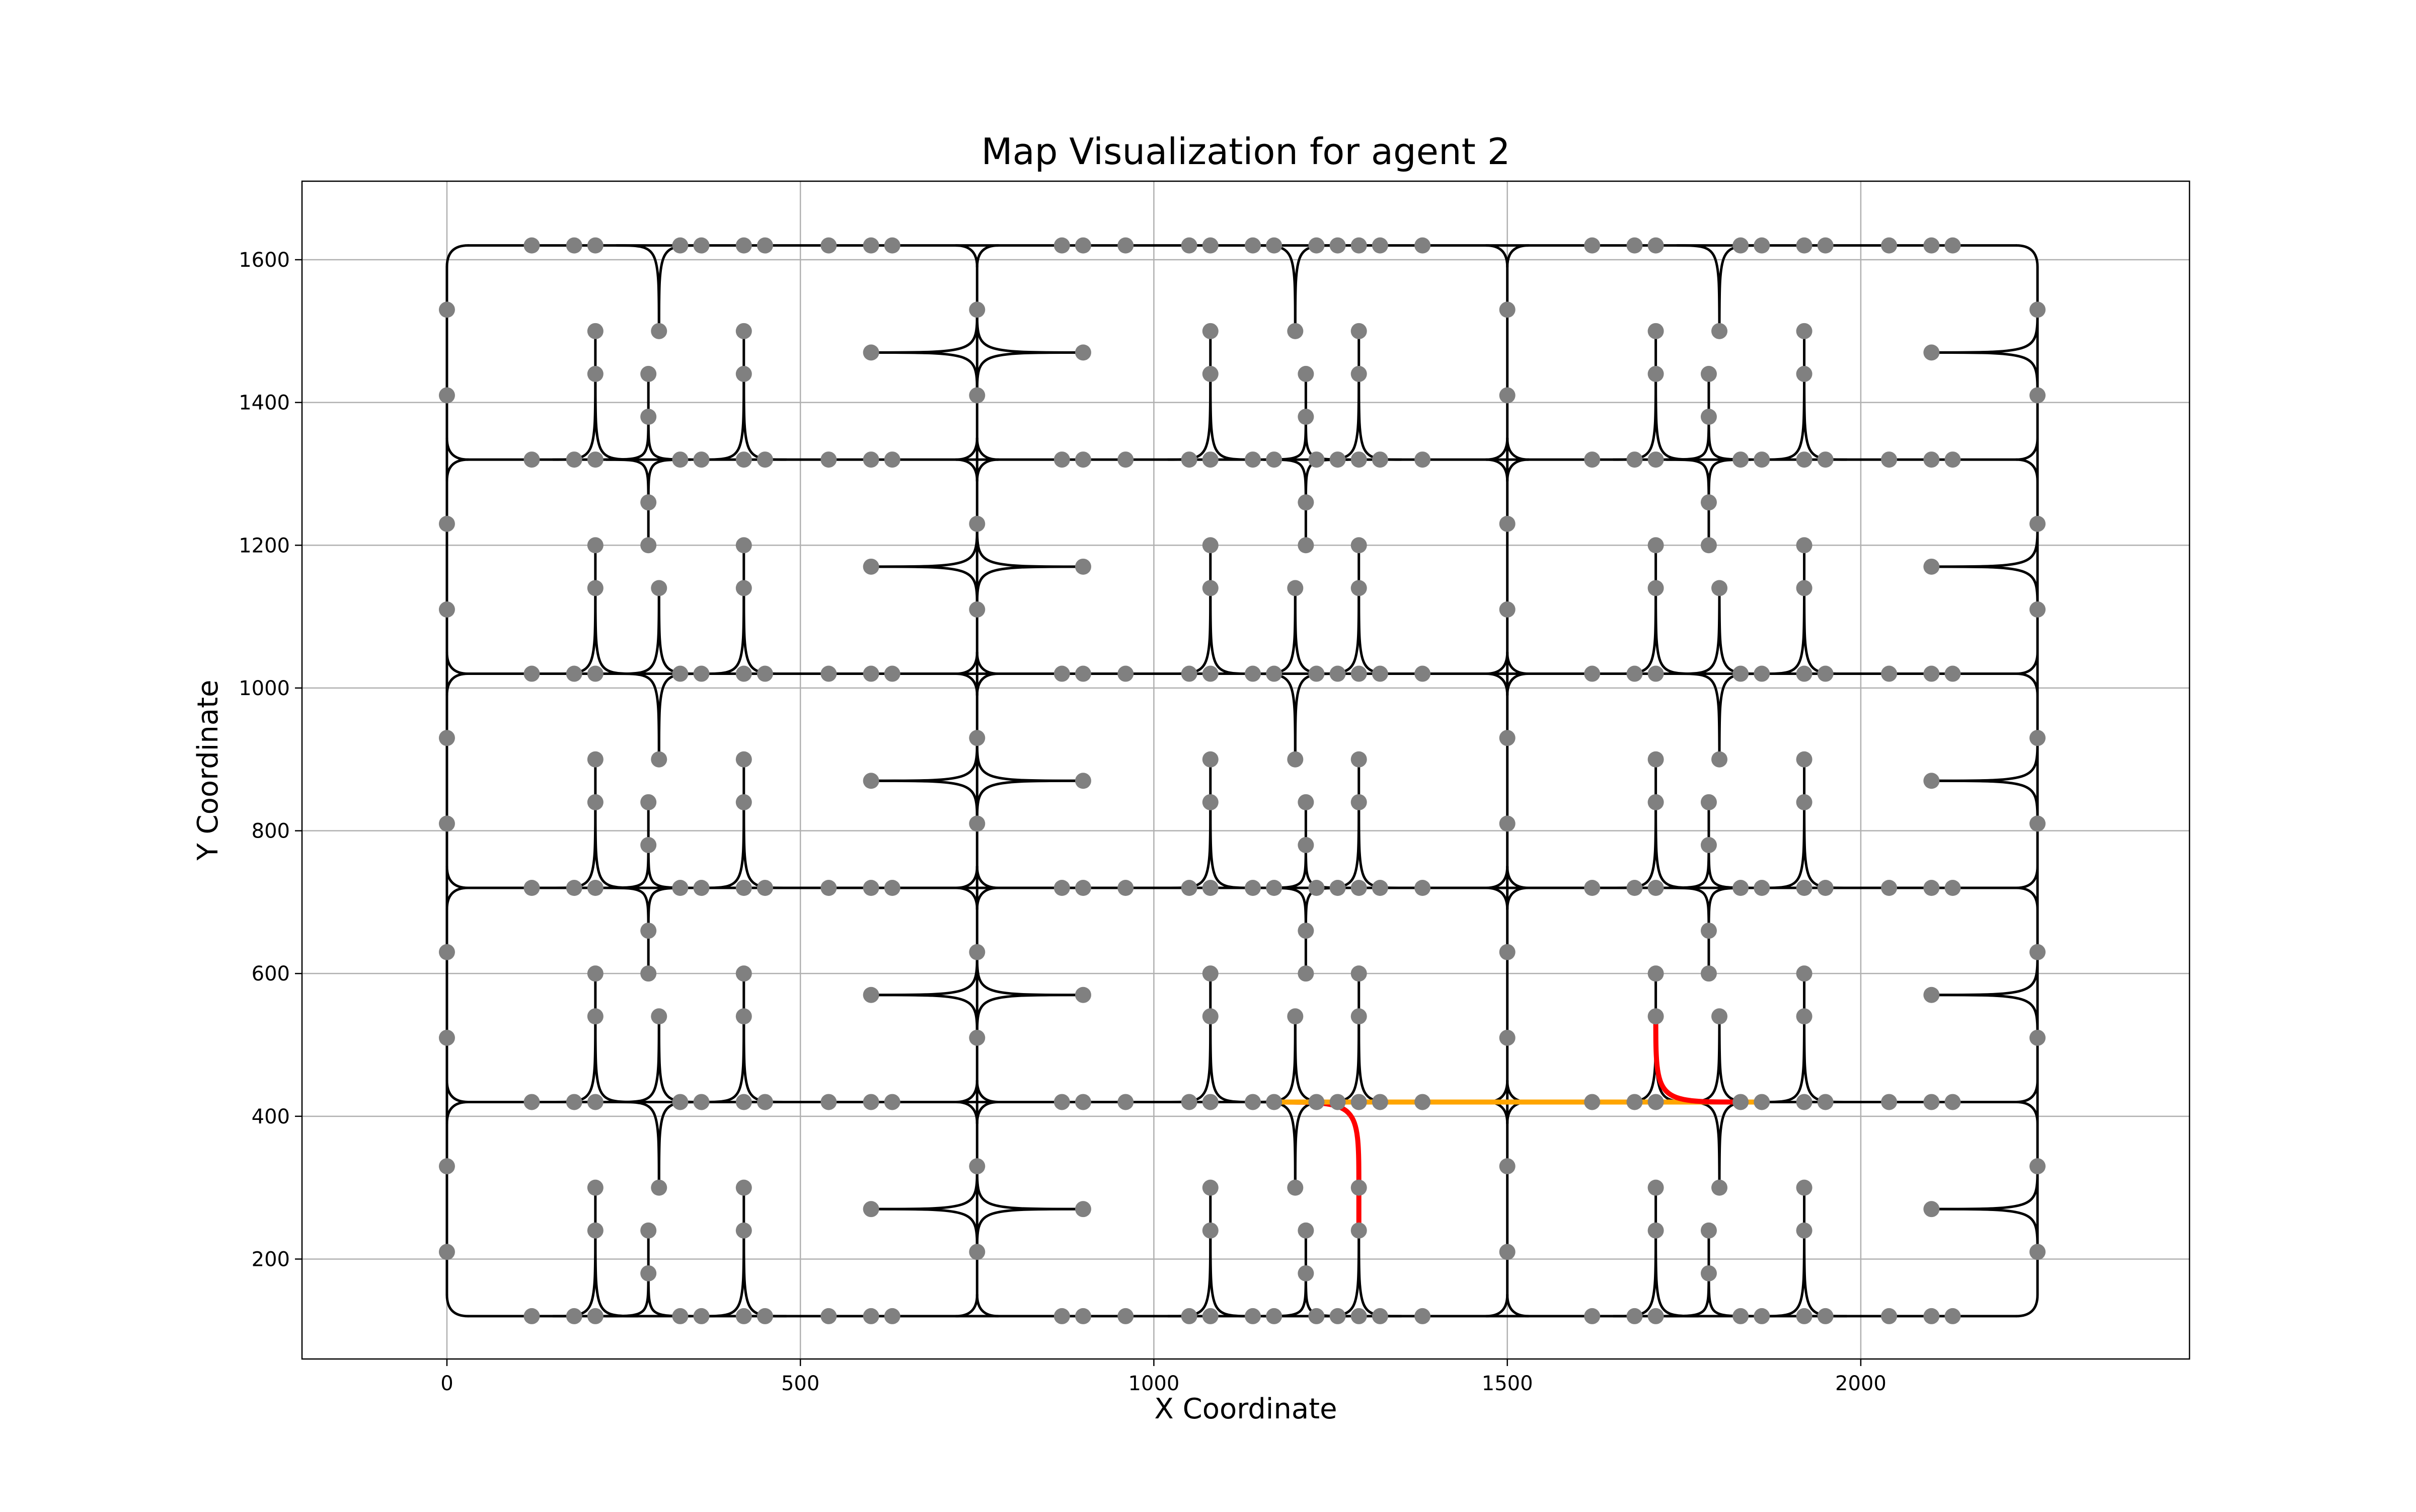 Image resolution: width=2416 pixels, height=1512 pixels. What do you see at coordinates (208, 770) in the screenshot?
I see `y-axis-label: Y Coordinate` at bounding box center [208, 770].